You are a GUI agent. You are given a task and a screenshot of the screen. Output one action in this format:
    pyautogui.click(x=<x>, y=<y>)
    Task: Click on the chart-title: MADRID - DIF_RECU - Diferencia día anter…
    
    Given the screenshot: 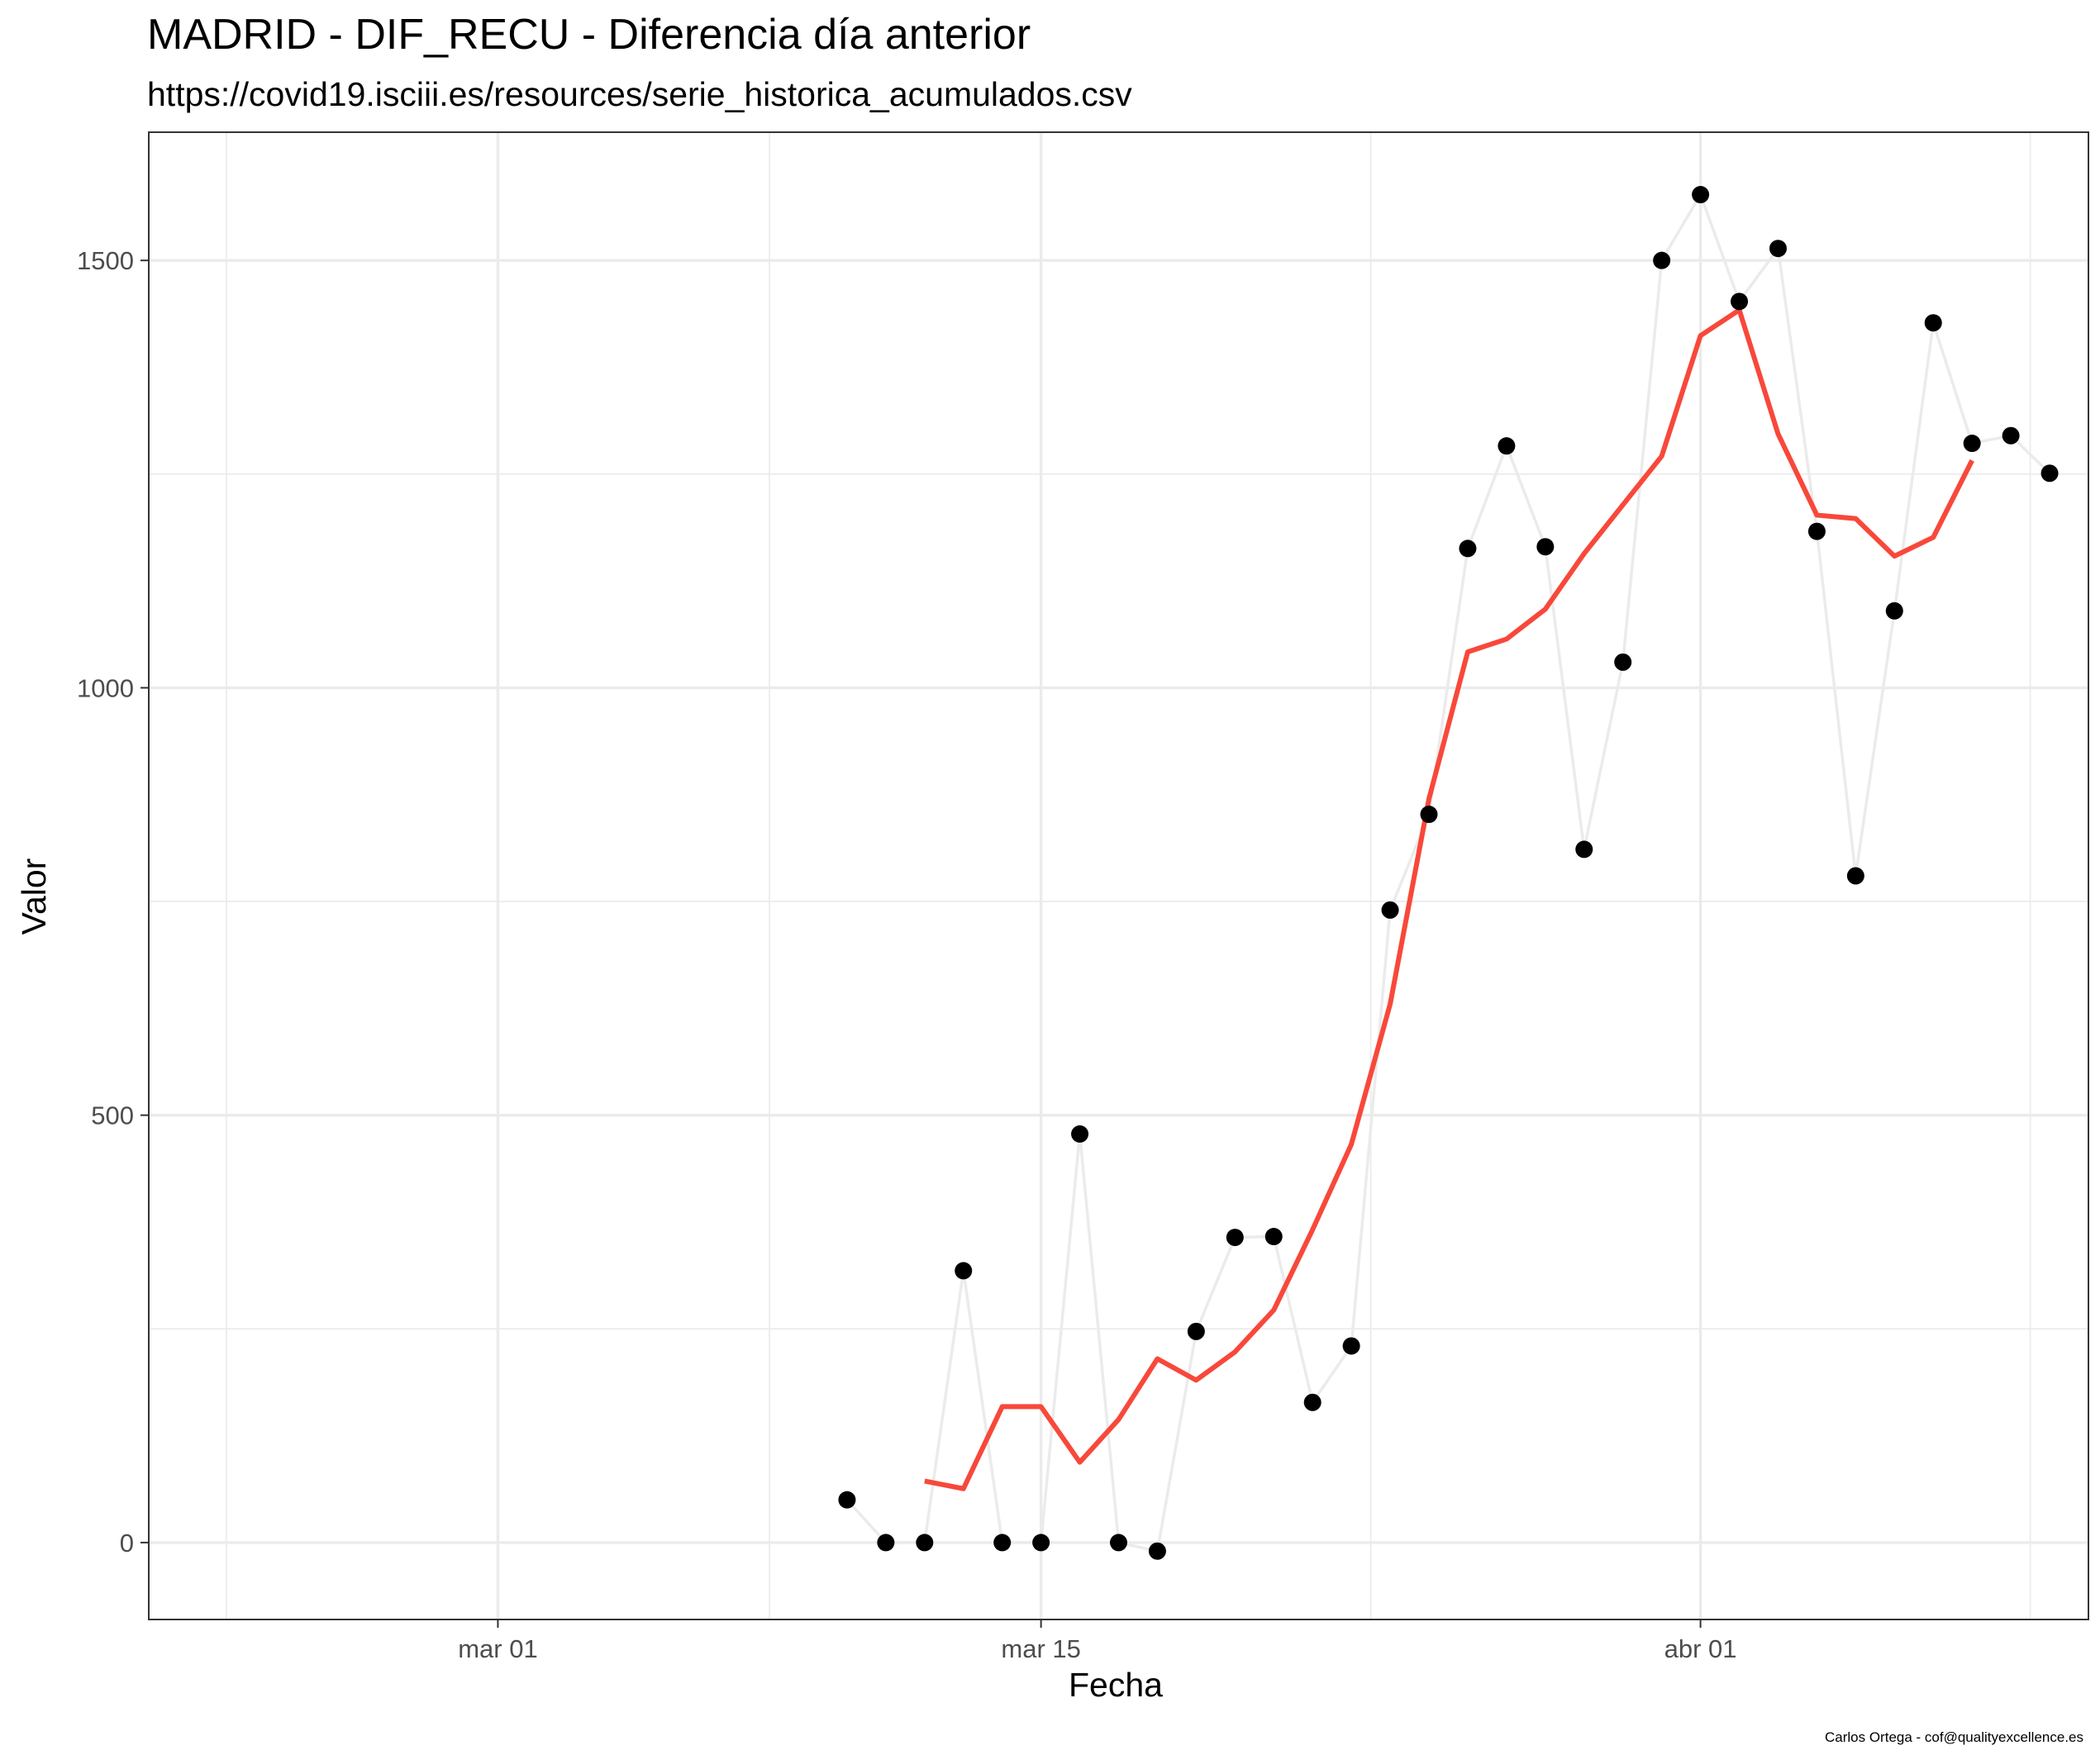 What is the action you would take?
    pyautogui.click(x=589, y=35)
    